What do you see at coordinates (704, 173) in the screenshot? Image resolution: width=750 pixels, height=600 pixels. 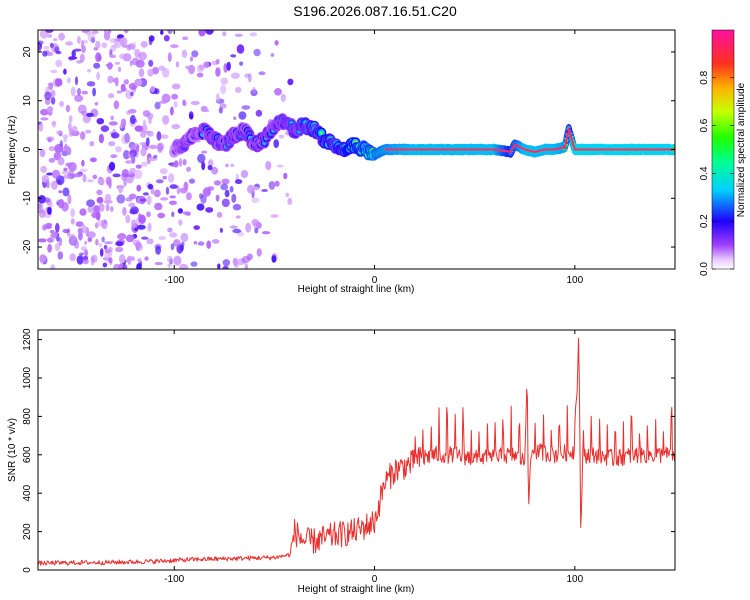 I see `colorbar-tick-label: 0.4` at bounding box center [704, 173].